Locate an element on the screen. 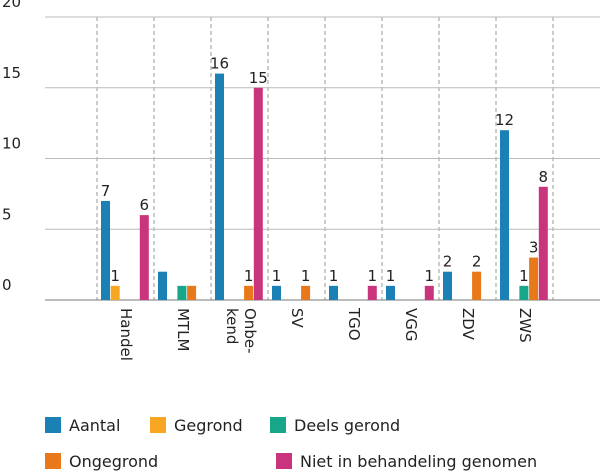 This screenshot has width=616, height=475. legend-label: Deels gerond is located at coordinates (347, 425).